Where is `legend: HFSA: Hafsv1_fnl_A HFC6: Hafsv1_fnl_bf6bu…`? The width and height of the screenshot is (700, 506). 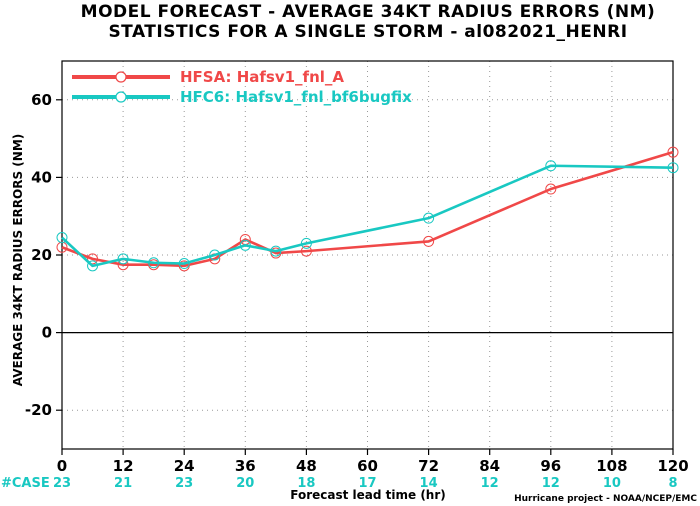
legend: HFSA: Hafsv1_fnl_A HFC6: Hafsv1_fnl_bf6bu… is located at coordinates (242, 87).